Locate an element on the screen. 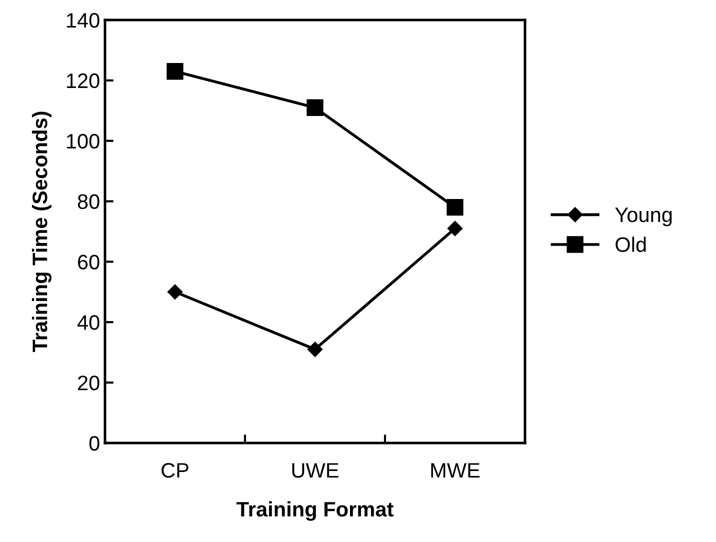 The image size is (716, 542). y-tick-label: 100 is located at coordinates (83, 141).